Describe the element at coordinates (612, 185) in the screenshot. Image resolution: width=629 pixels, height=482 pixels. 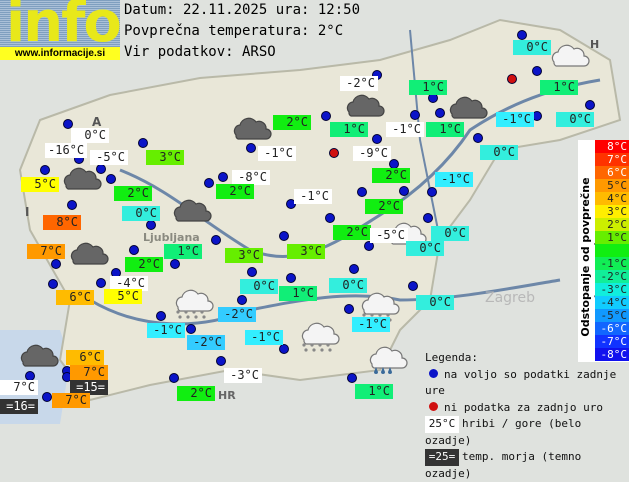
I see `scale-row: 5°C` at that location.